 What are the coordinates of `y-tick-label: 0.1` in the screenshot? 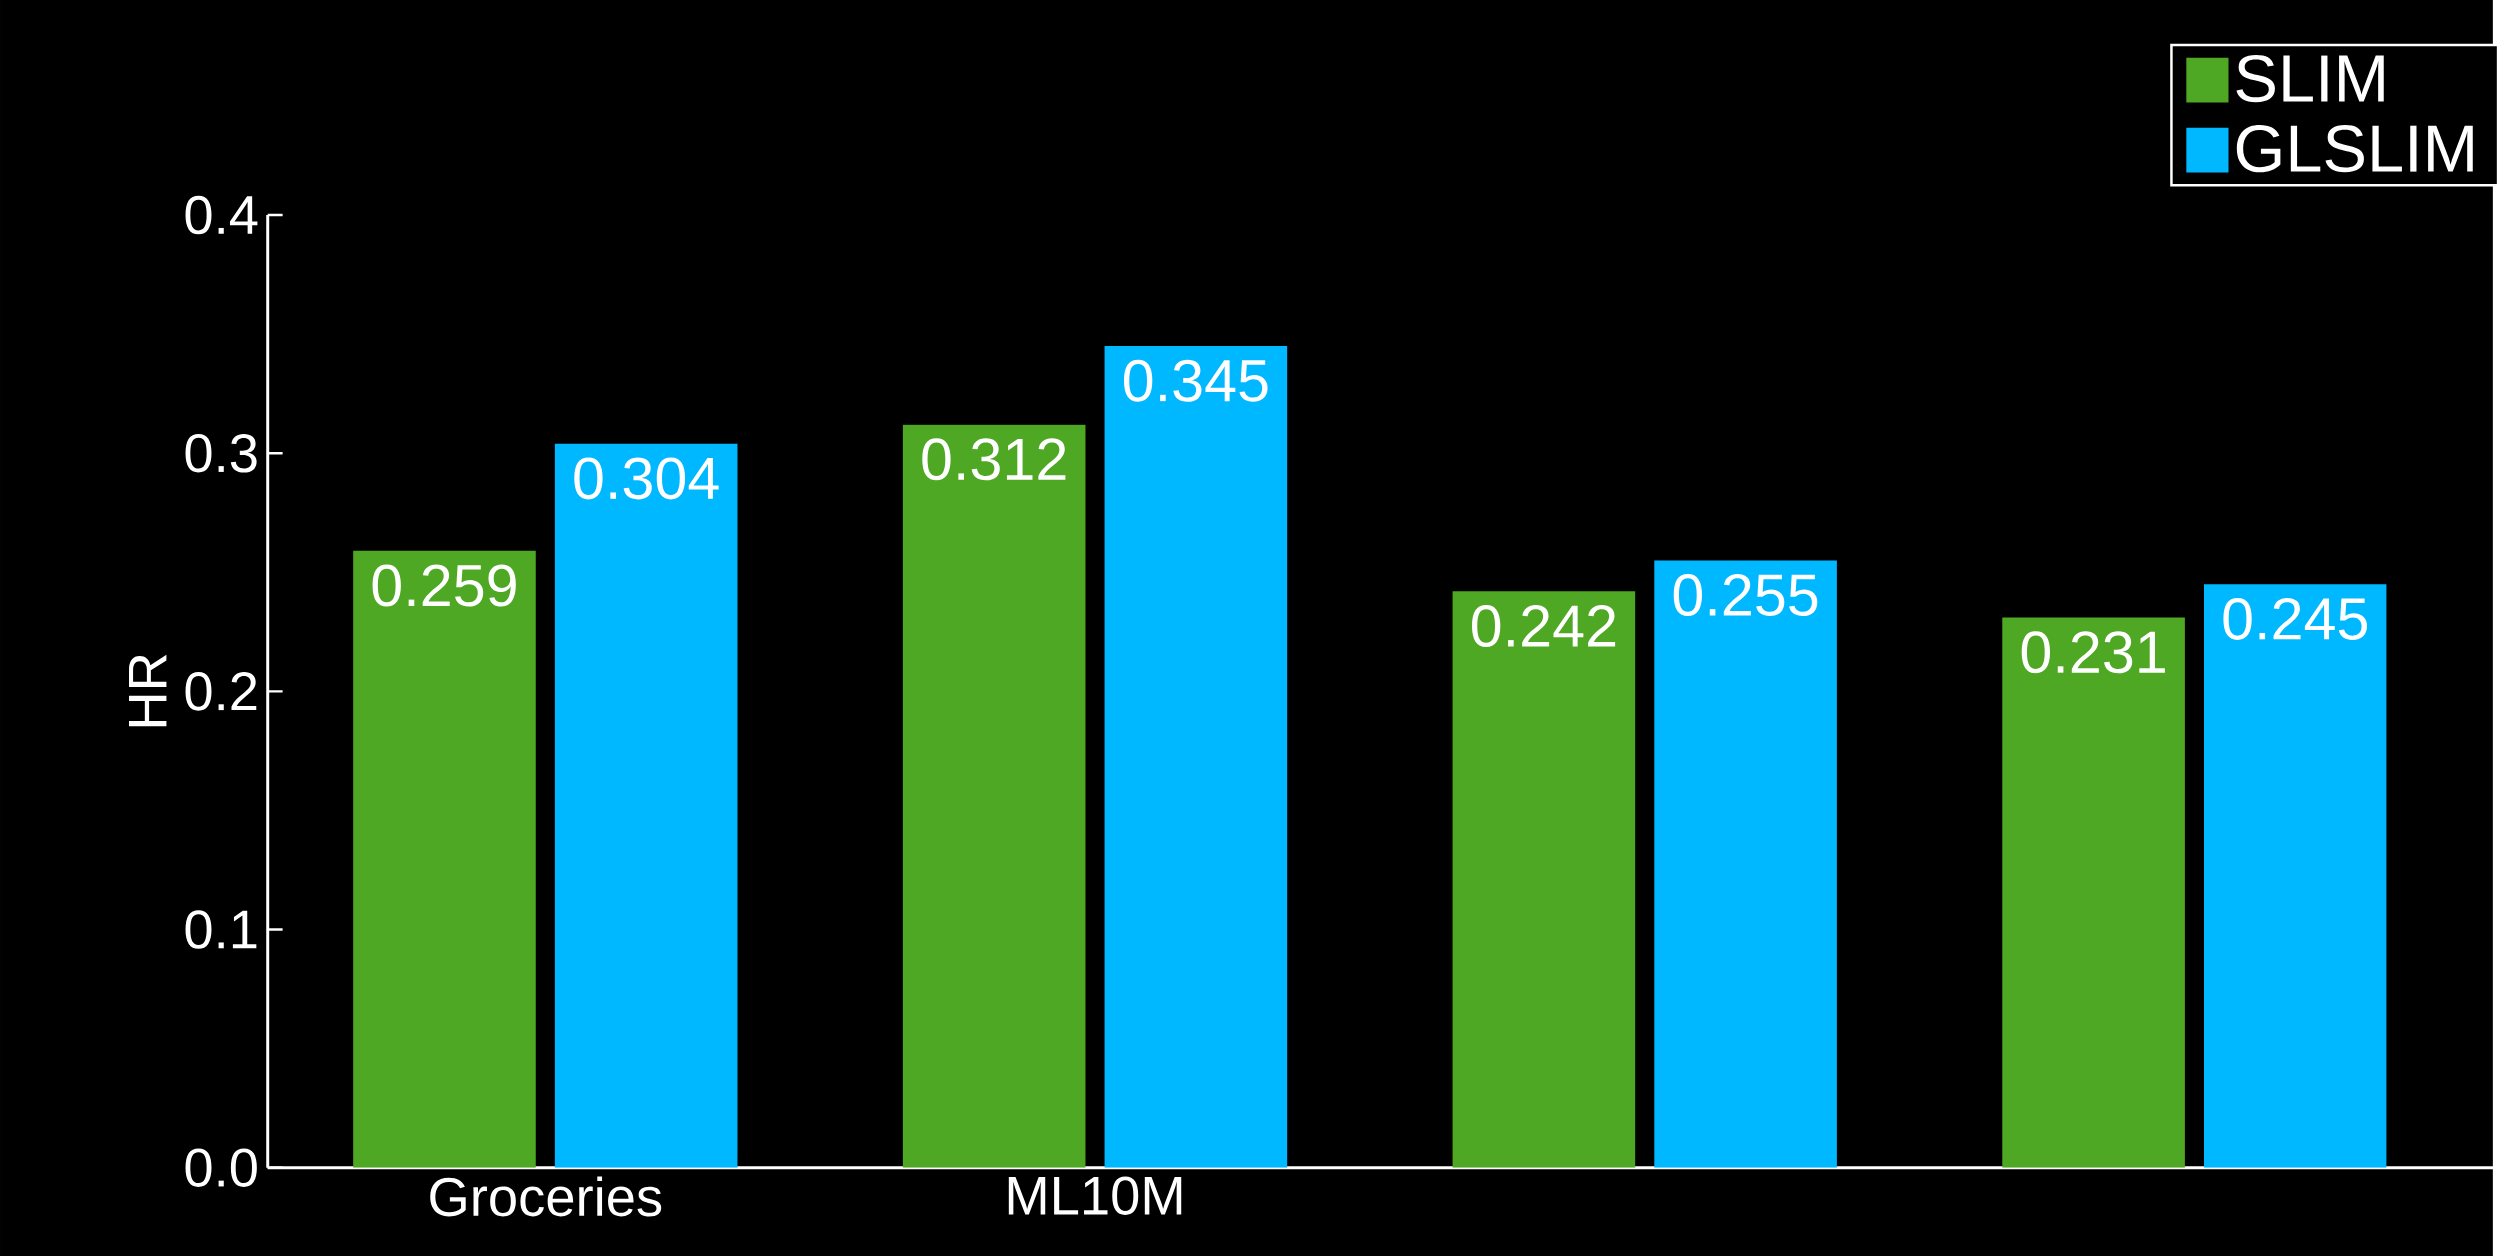 It's located at (221, 929).